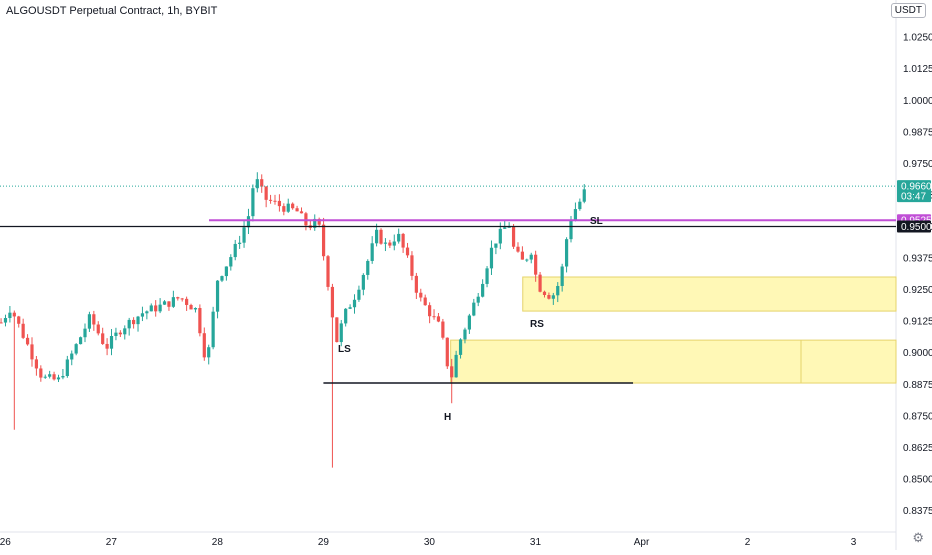 The width and height of the screenshot is (932, 555). Describe the element at coordinates (112, 11) in the screenshot. I see `chart-title: ALGOUSDT Perpetual Contract, 1h, BYBIT` at that location.